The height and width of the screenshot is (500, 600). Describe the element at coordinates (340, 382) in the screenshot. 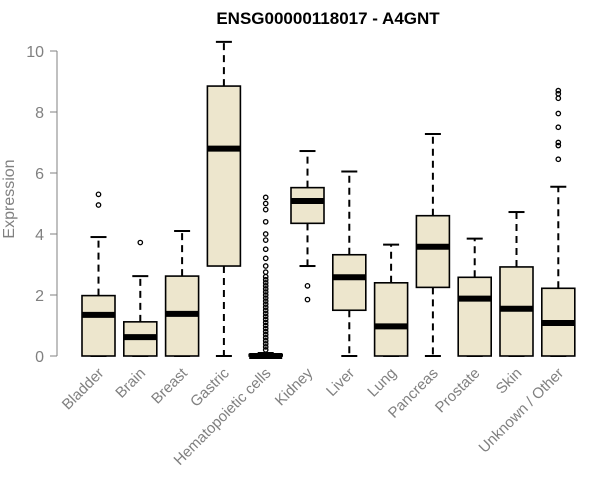

I see `x-tick-label: Liver` at that location.